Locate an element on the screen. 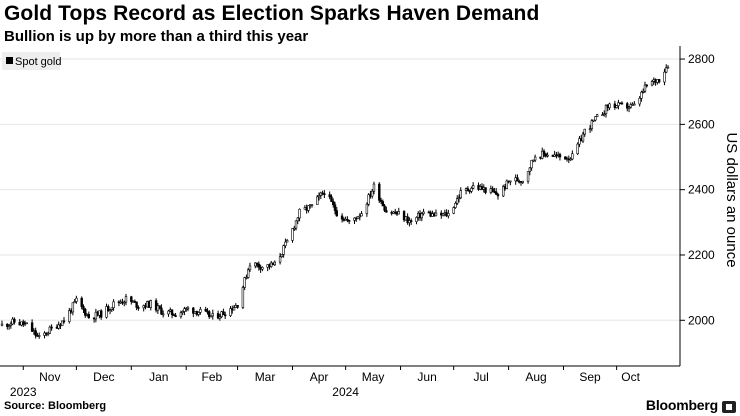 The image size is (740, 416). x-tick-label-aug: Aug is located at coordinates (535, 377).